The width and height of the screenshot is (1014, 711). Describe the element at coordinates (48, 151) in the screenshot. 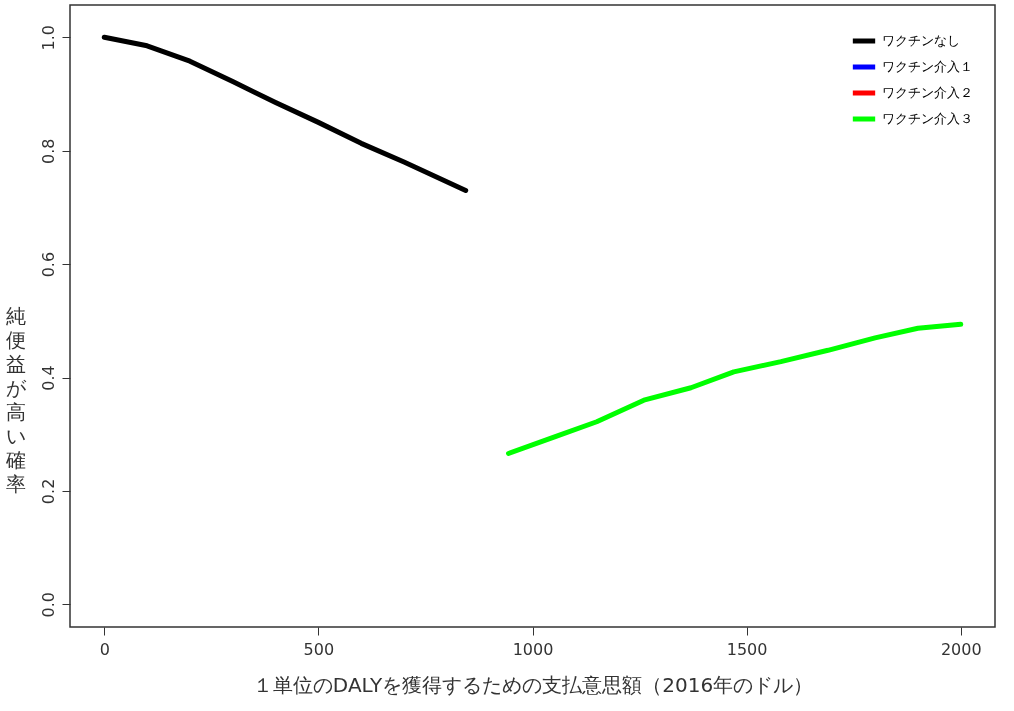

I see `y-tick-label: 0.8` at that location.